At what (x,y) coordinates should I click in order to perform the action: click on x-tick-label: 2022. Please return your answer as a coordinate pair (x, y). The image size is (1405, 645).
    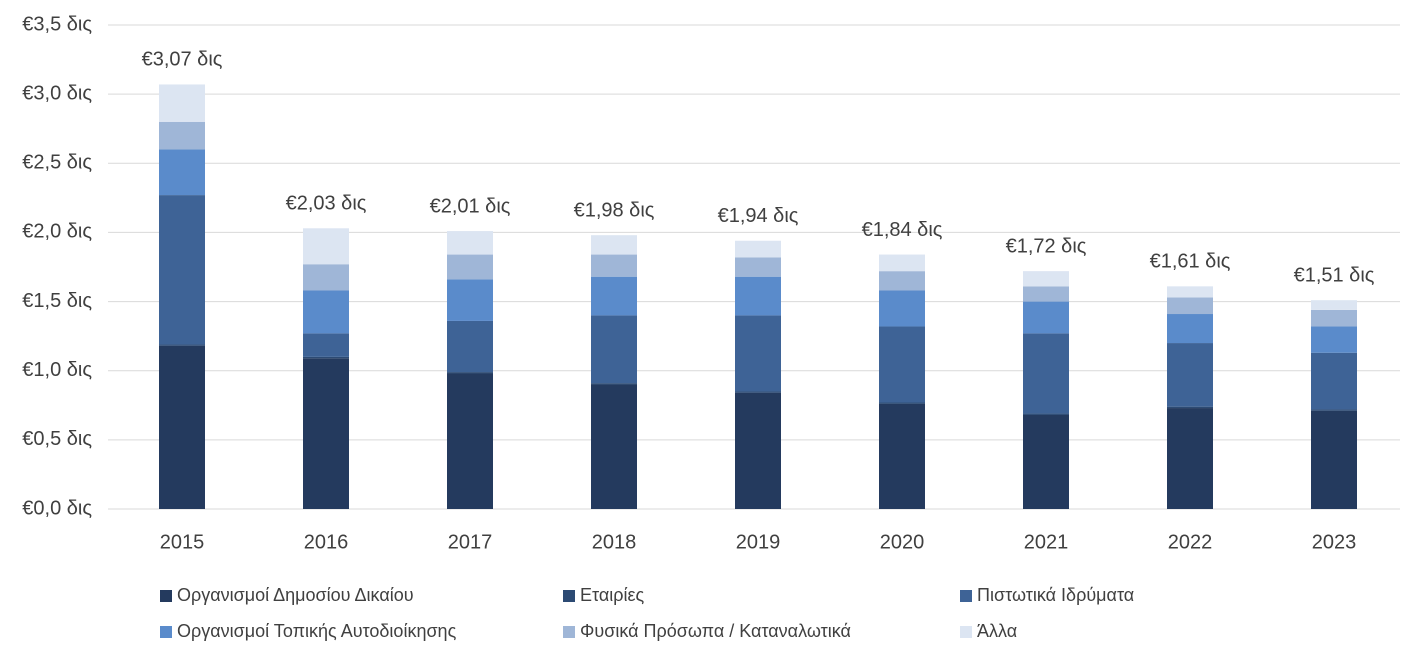
    Looking at the image, I should click on (1190, 542).